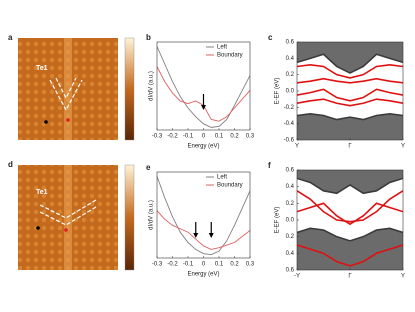  What do you see at coordinates (76, 89) in the screenshot?
I see `stm-image-a` at bounding box center [76, 89].